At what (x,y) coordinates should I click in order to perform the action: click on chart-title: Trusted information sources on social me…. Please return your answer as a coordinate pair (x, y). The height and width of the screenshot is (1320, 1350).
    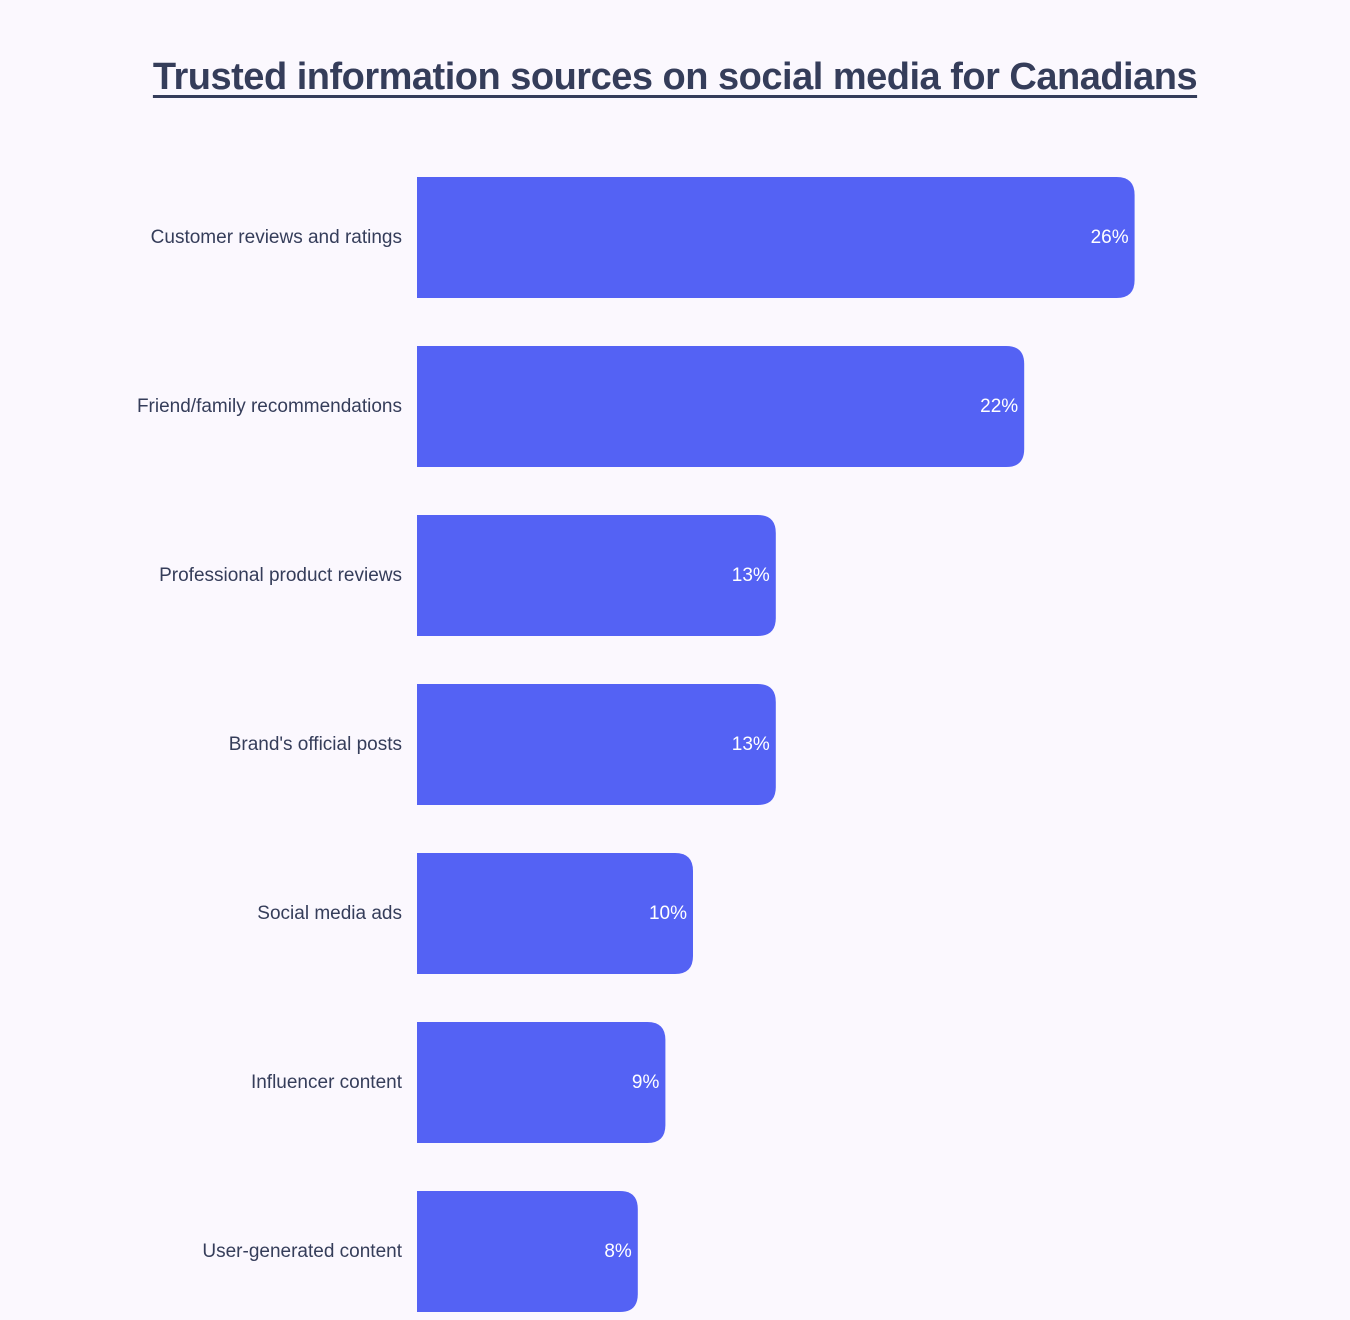
    Looking at the image, I should click on (675, 77).